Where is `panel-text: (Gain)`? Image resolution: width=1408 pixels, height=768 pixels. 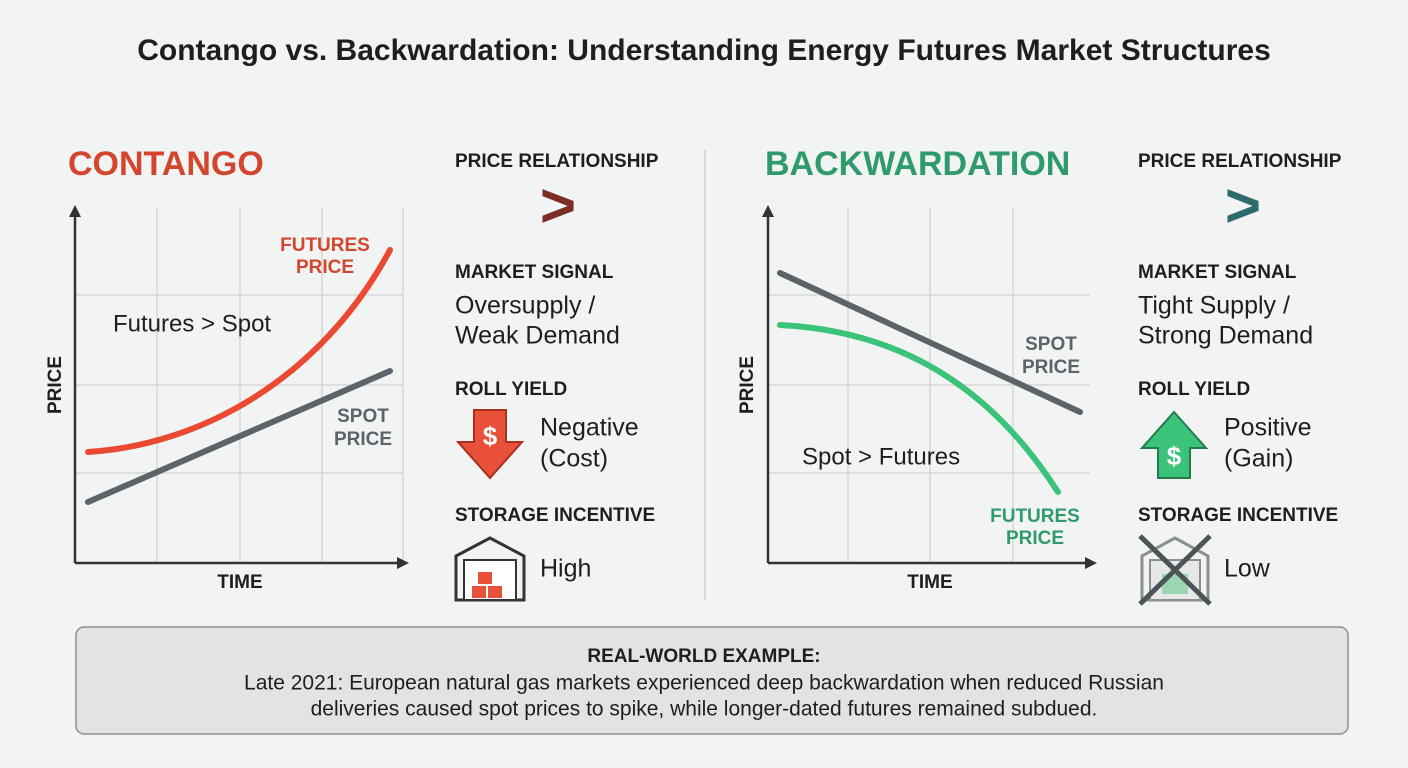 panel-text: (Gain) is located at coordinates (1258, 459).